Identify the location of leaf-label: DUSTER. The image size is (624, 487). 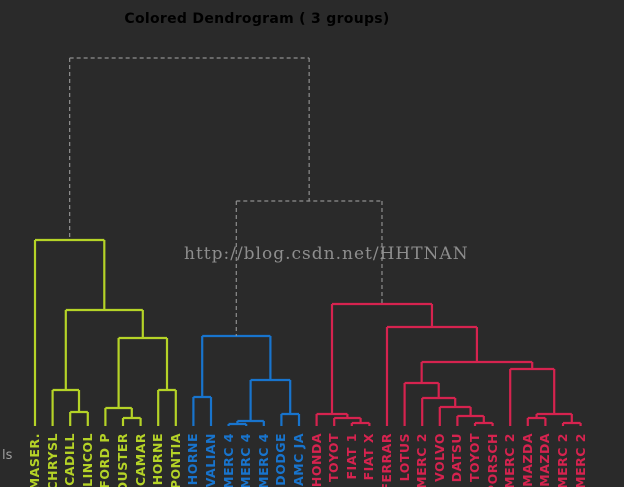
(122, 460).